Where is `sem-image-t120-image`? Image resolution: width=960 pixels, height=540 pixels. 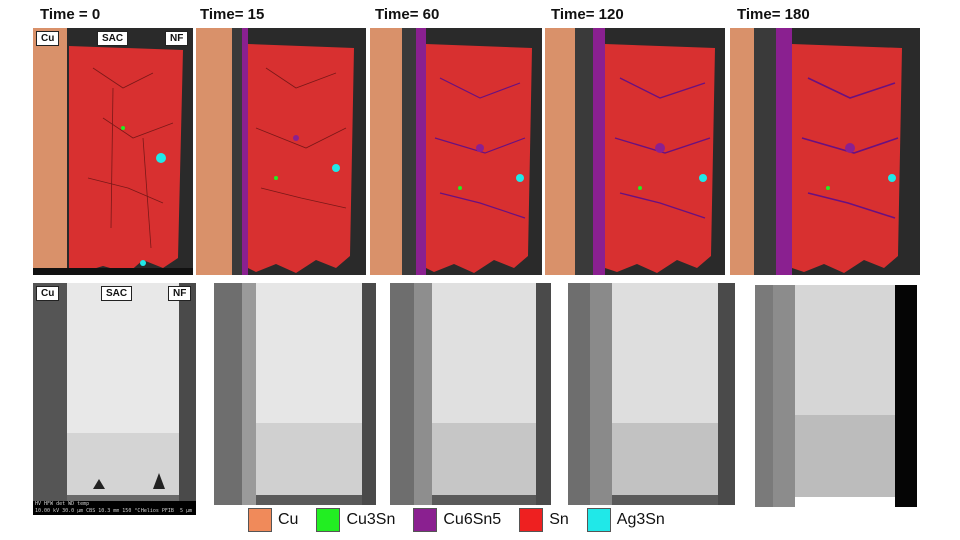 sem-image-t120-image is located at coordinates (651, 394).